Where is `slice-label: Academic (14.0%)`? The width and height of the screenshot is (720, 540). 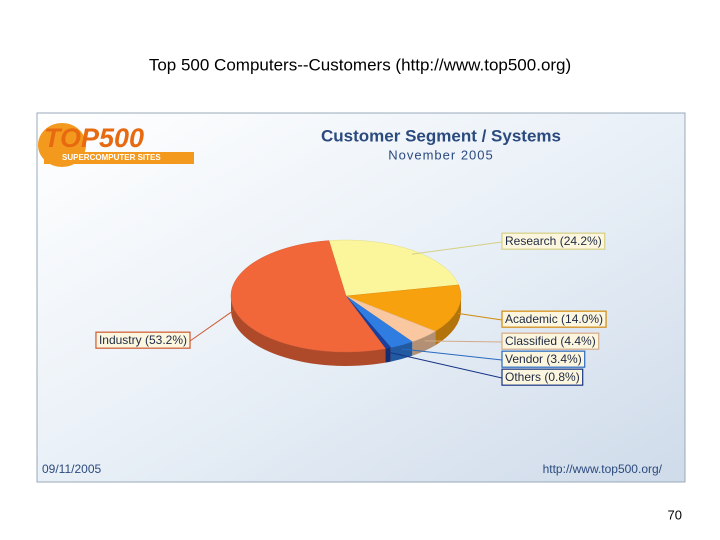 slice-label: Academic (14.0%) is located at coordinates (554, 319).